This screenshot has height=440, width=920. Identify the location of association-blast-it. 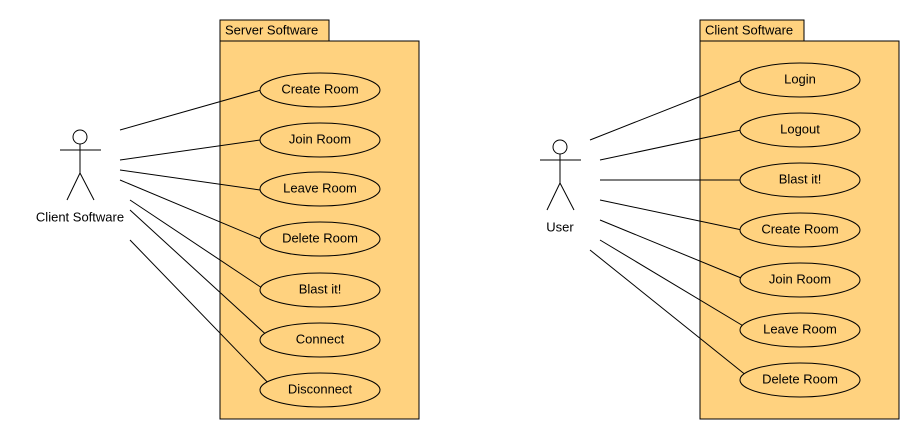
(197, 245).